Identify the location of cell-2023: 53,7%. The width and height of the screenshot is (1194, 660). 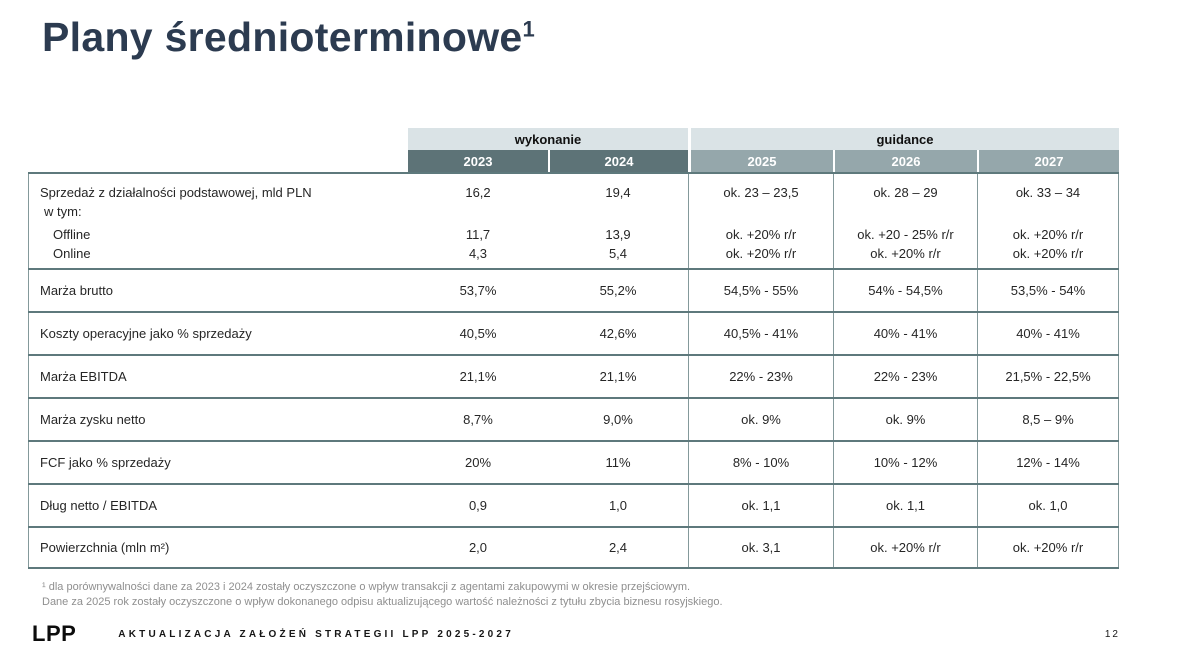
(478, 290).